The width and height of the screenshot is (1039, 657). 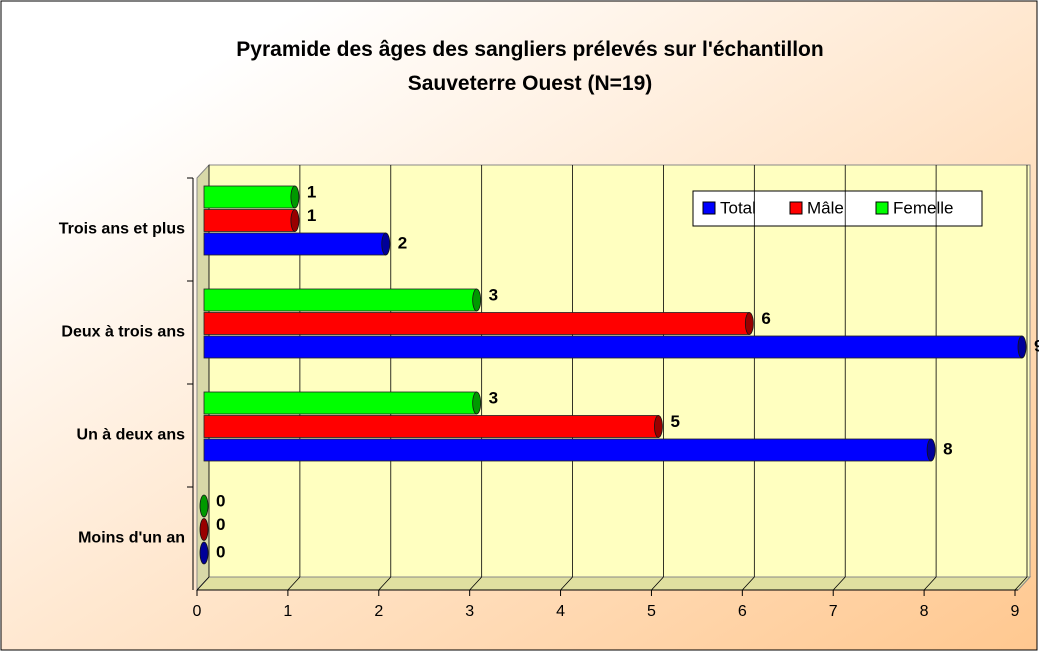 I want to click on data-label: 6, so click(x=765, y=318).